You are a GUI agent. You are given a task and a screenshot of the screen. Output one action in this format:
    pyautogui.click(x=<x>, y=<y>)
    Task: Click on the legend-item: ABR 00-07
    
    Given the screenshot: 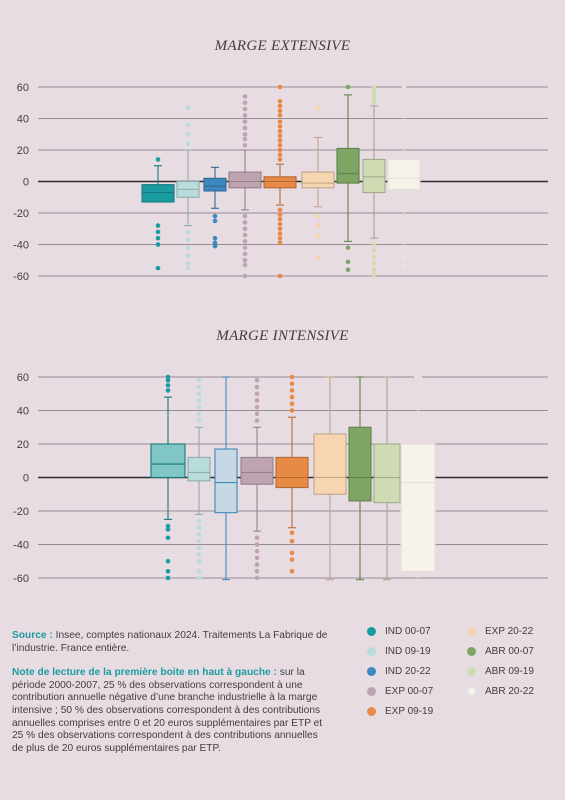 What is the action you would take?
    pyautogui.click(x=500, y=651)
    